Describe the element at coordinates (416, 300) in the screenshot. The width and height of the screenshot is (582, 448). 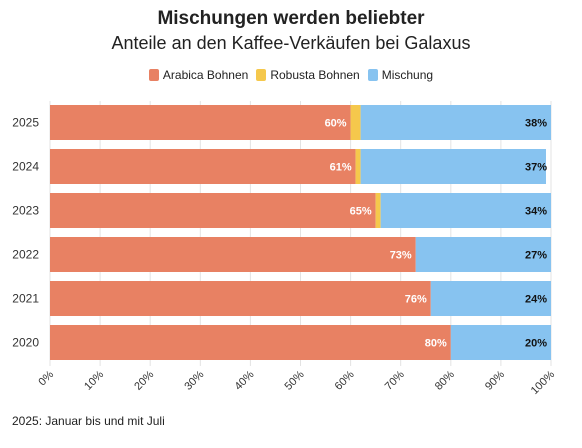
I see `data-label-arabica-2021: 76%` at that location.